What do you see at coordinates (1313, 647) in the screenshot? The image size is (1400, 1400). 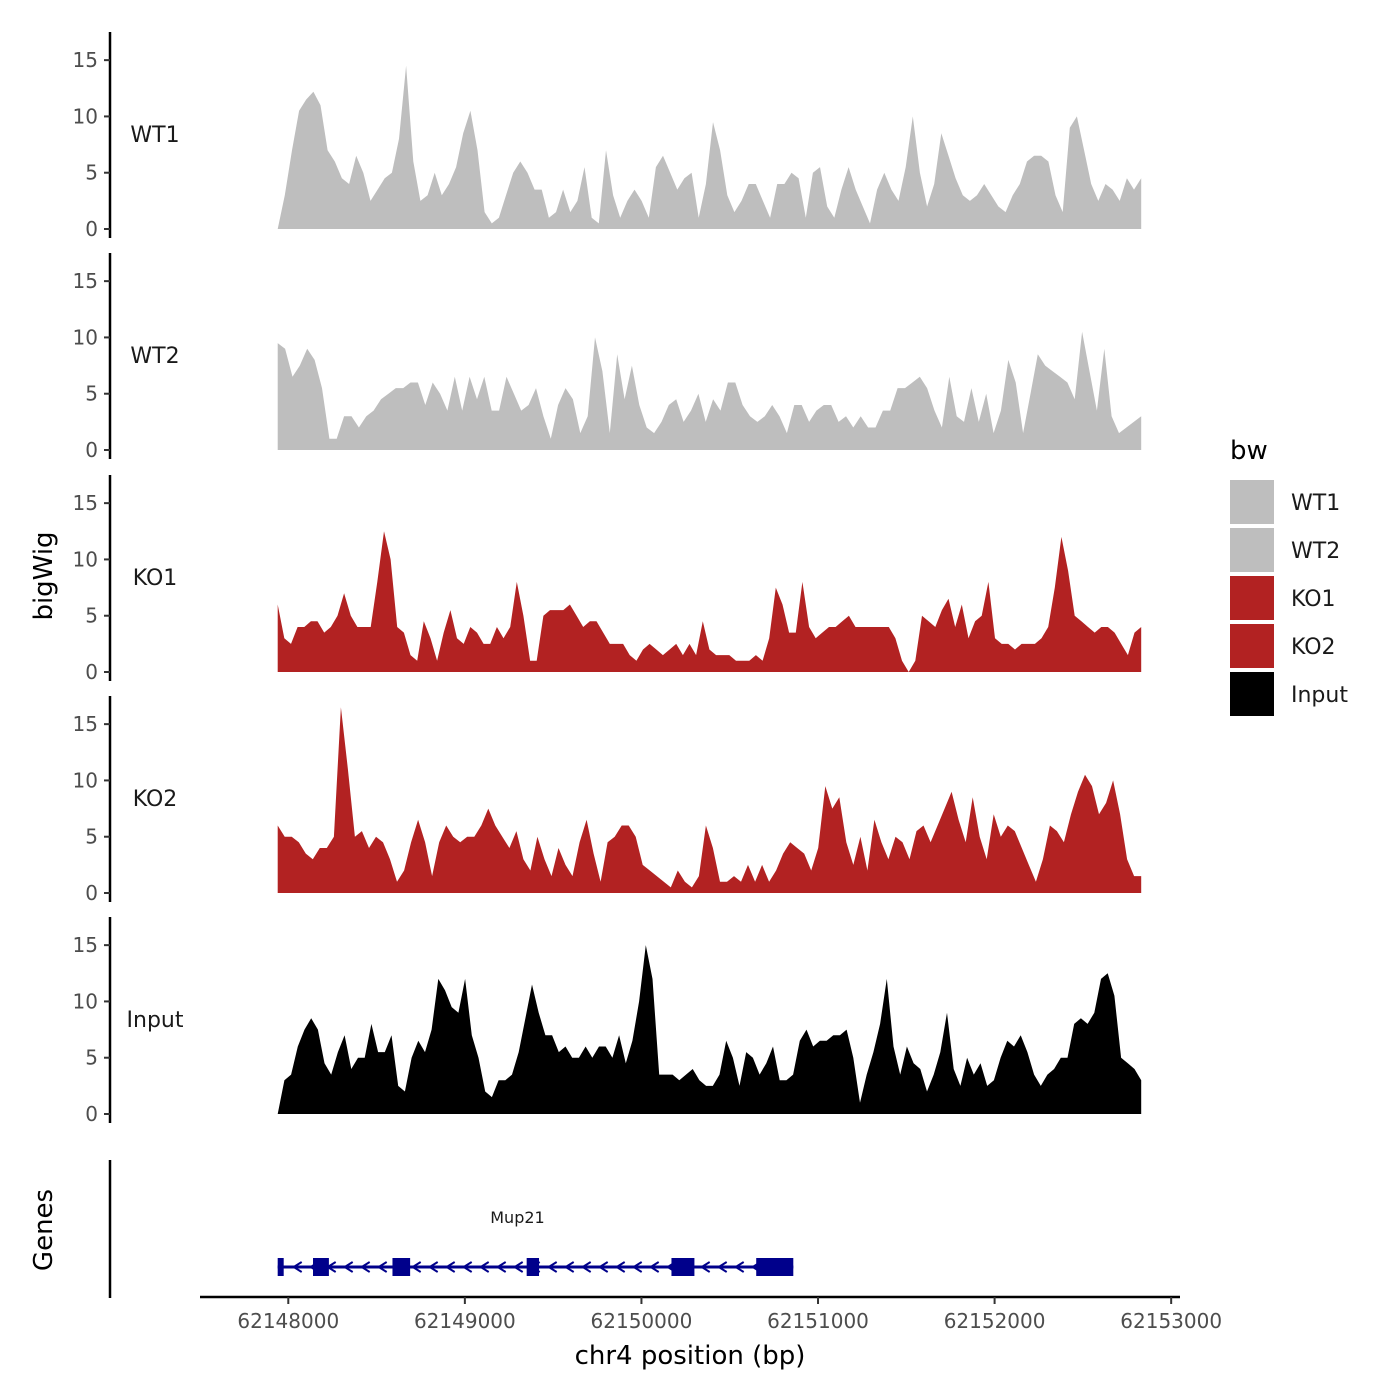 I see `legend-label-ko2: KO2` at bounding box center [1313, 647].